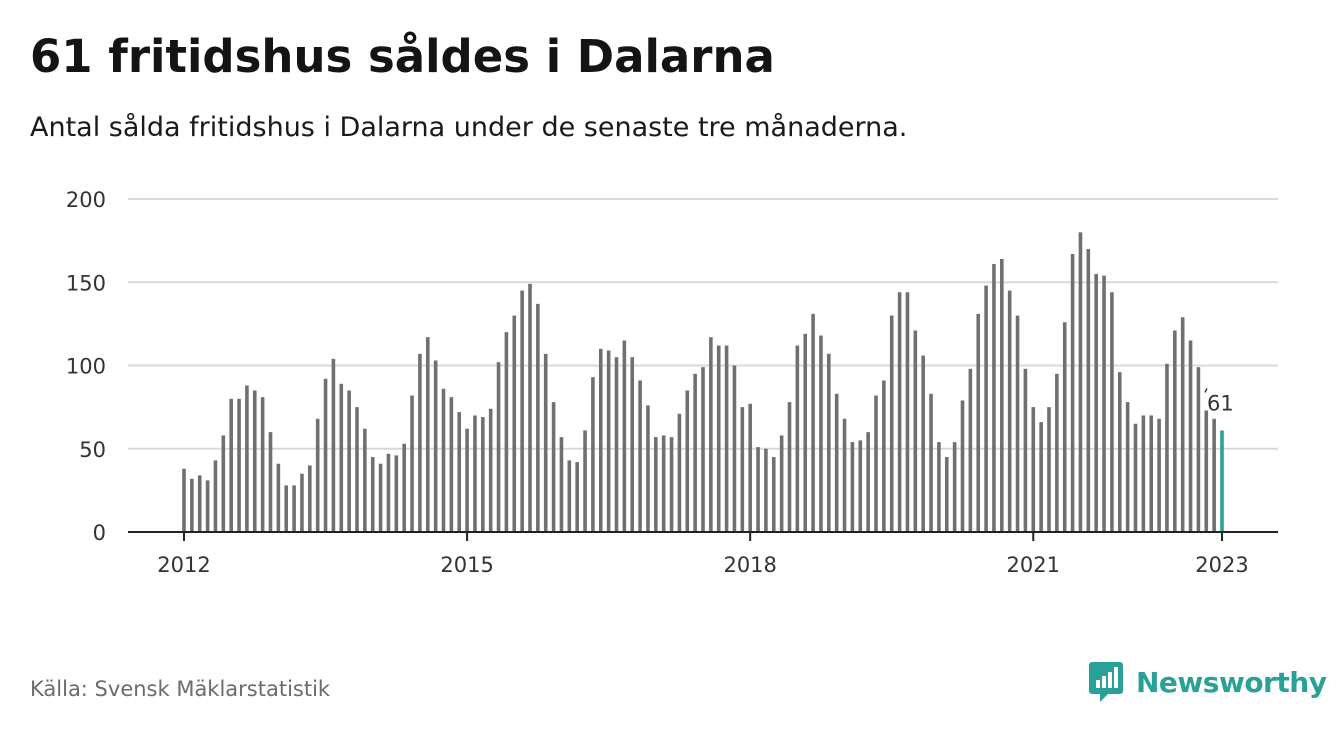 The width and height of the screenshot is (1340, 734). Describe the element at coordinates (1231, 682) in the screenshot. I see `brand-name: Newsworthy` at that location.